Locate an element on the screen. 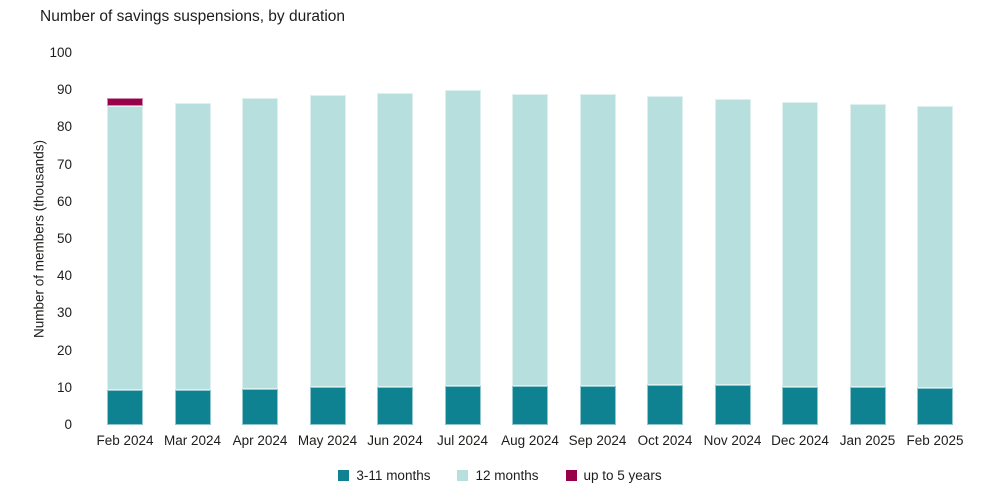 The height and width of the screenshot is (500, 1000). bar-column-mar-2024 is located at coordinates (192, 264).